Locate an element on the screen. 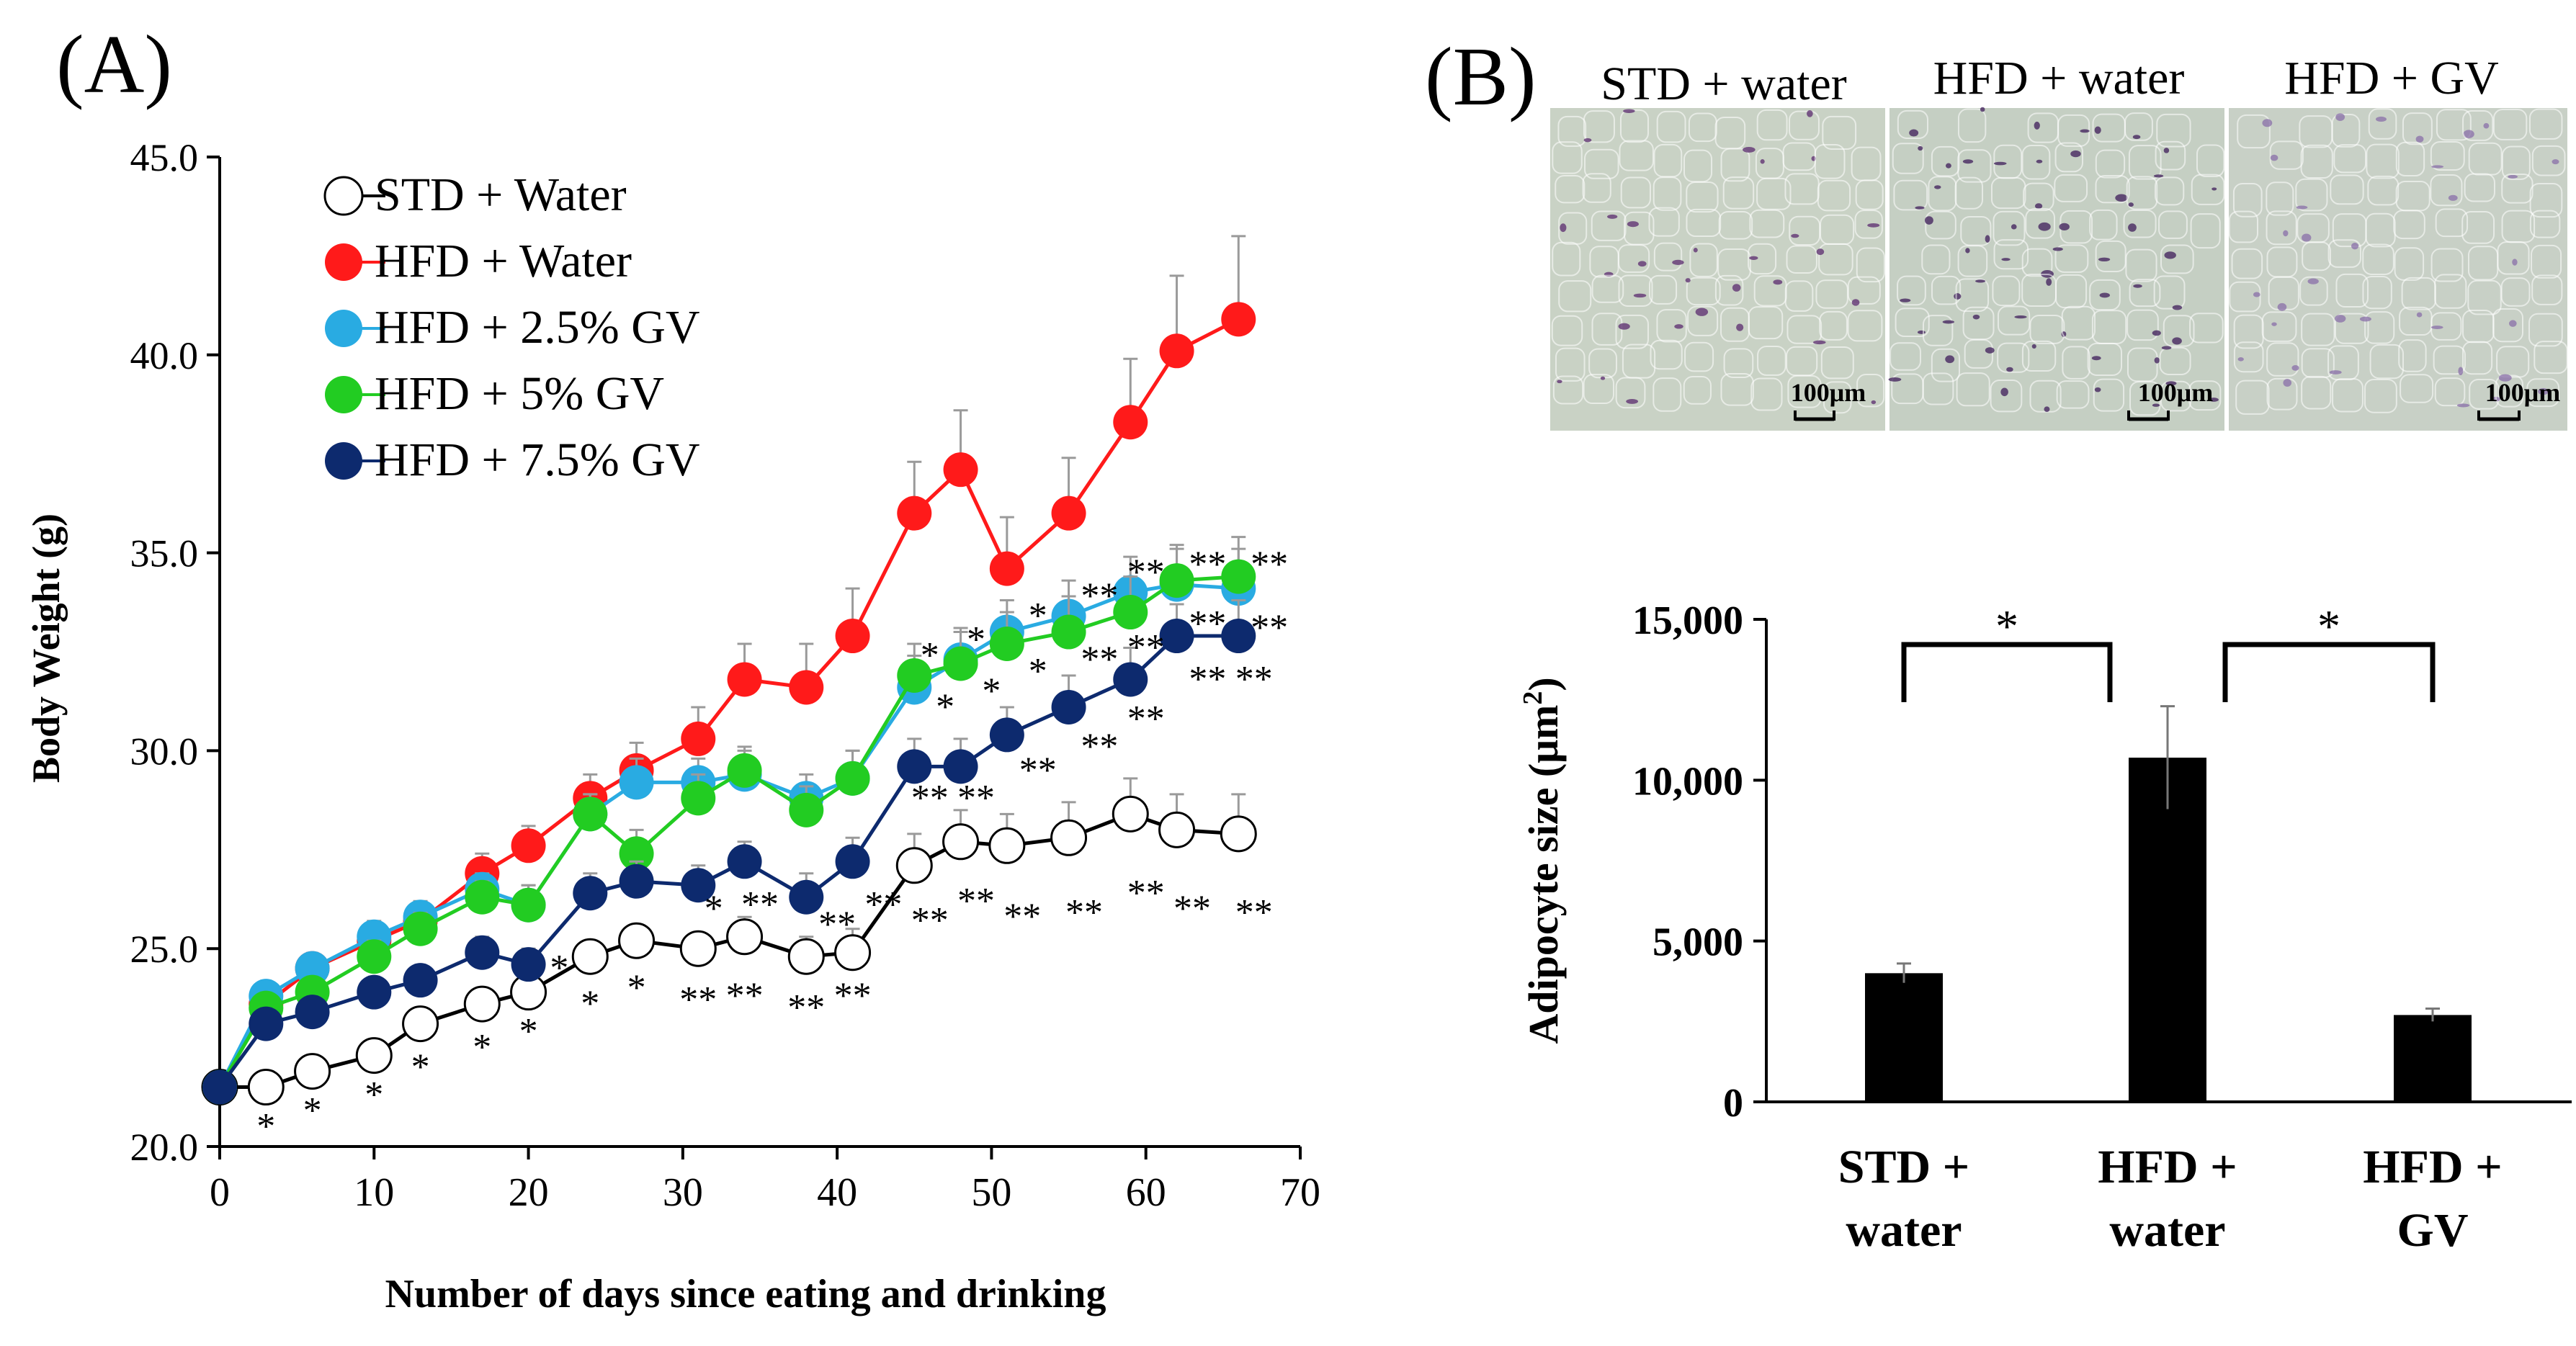 The height and width of the screenshot is (1346, 2576). legend-item-std-water: STD + Water is located at coordinates (475, 195).